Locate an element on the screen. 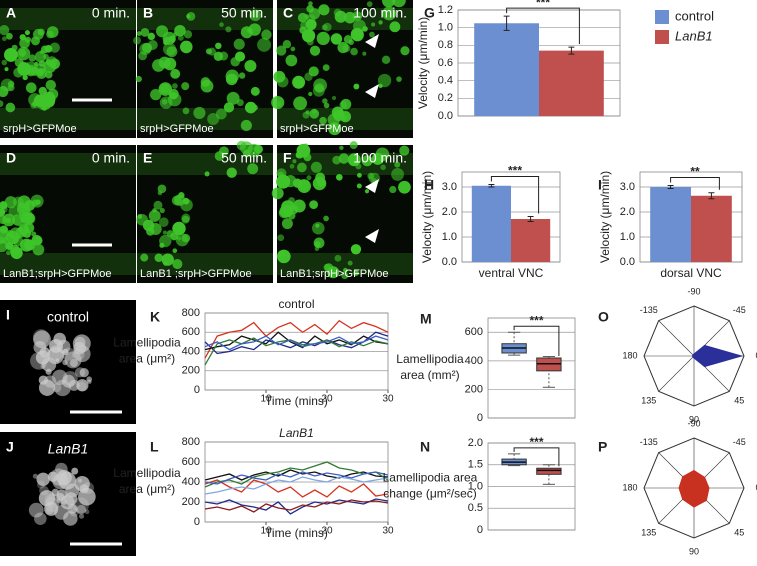 Image resolution: width=757 pixels, height=566 pixels. x-axis-label: dorsal VNC is located at coordinates (691, 273).